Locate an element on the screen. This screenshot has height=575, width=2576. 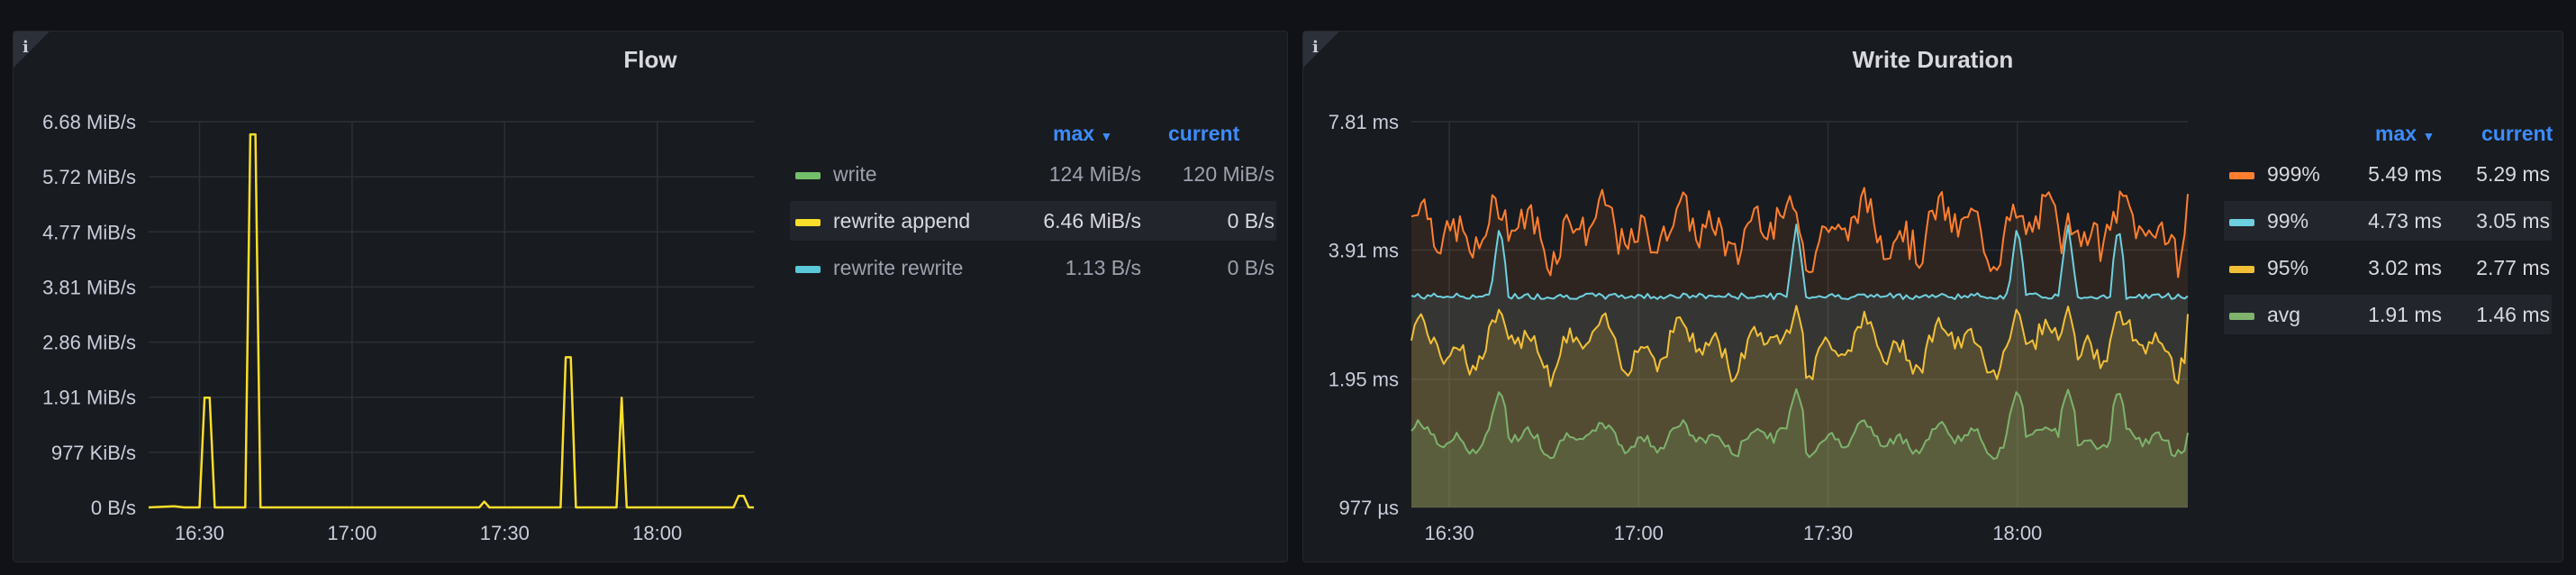
y-tick-label: 1.95 ms is located at coordinates (1364, 380).